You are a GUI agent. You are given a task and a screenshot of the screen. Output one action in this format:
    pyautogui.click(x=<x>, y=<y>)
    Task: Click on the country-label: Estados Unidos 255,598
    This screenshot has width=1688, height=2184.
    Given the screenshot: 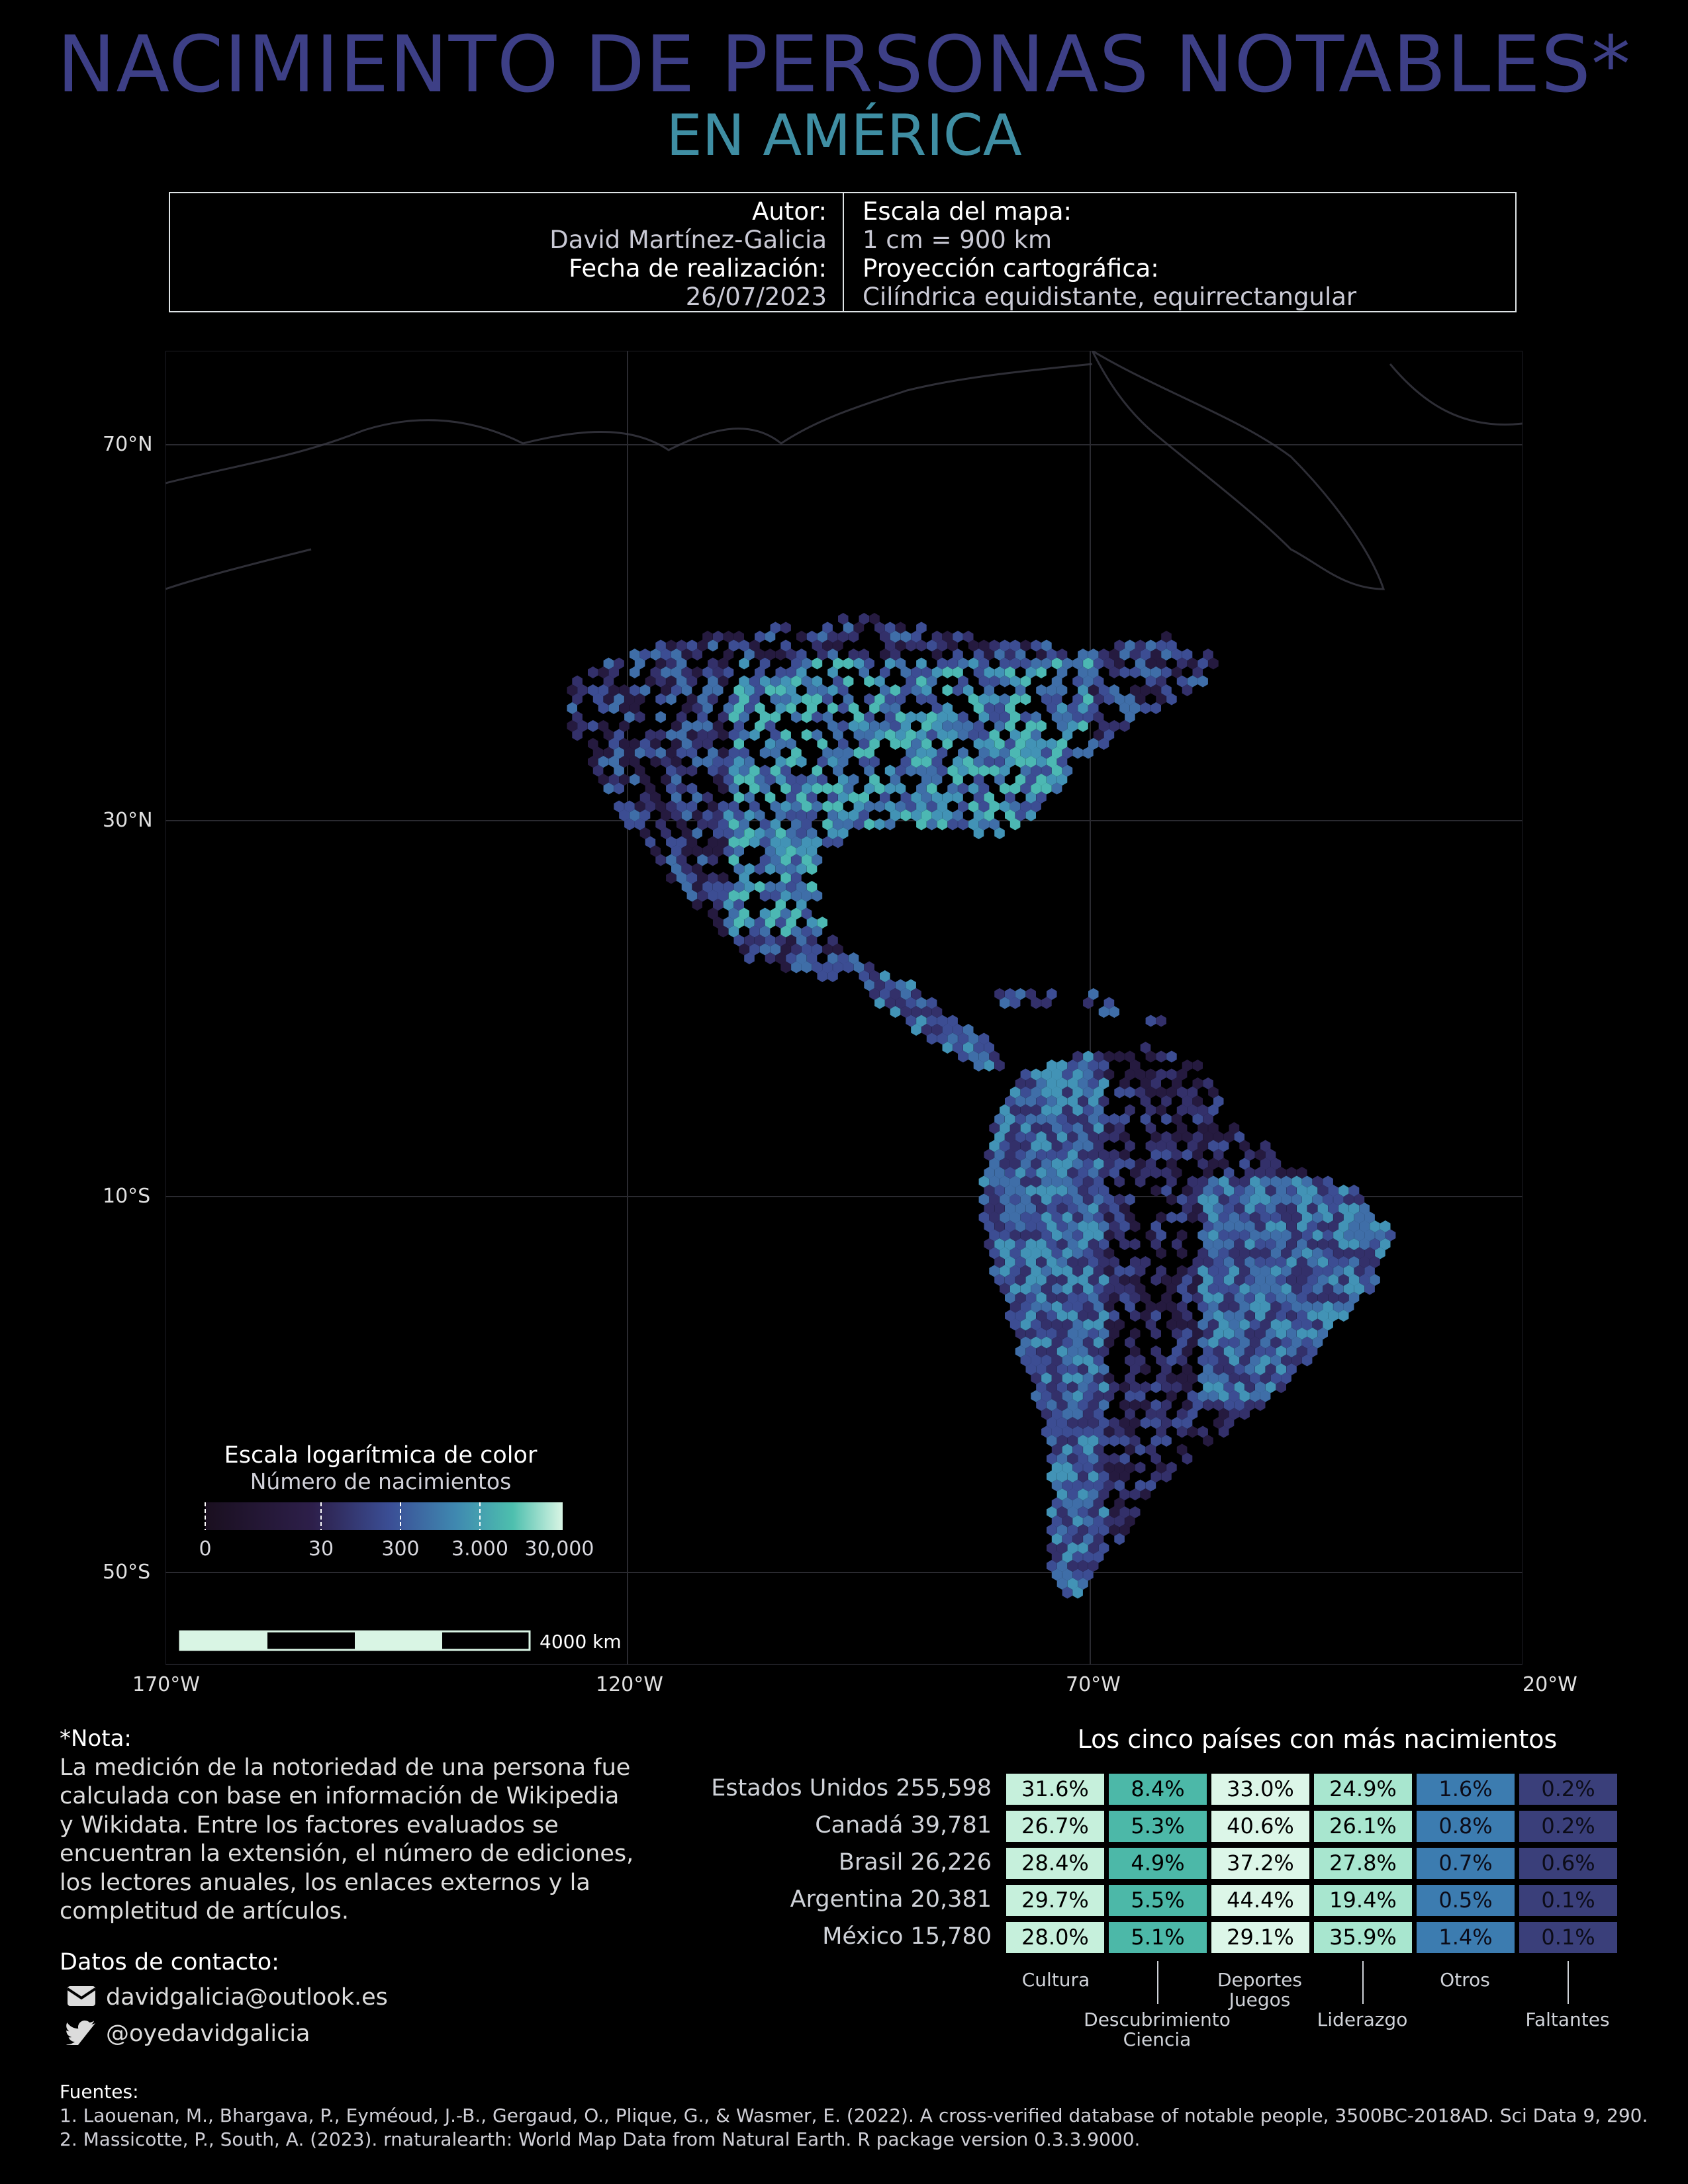 What is the action you would take?
    pyautogui.click(x=851, y=1788)
    